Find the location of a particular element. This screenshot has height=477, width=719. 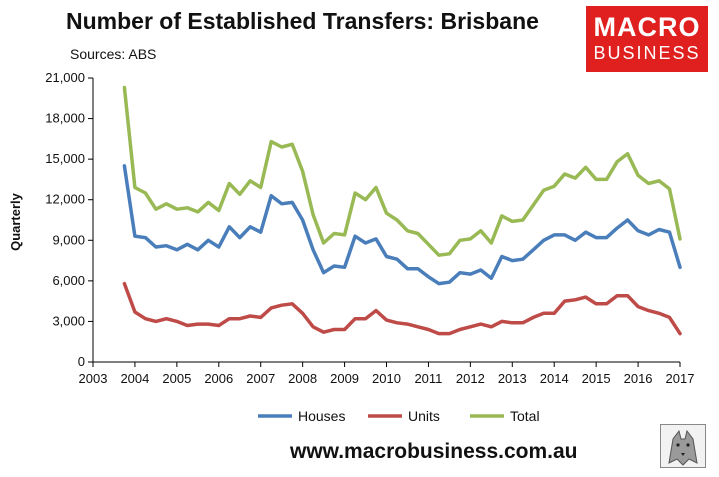

x-tick-label: 2009 is located at coordinates (344, 378).